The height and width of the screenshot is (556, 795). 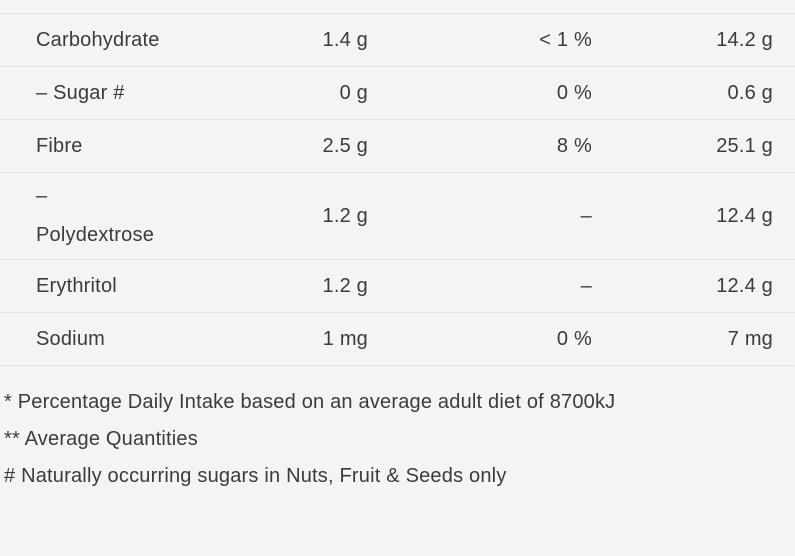 I want to click on per-100g-value: 14.2 g, so click(x=744, y=39).